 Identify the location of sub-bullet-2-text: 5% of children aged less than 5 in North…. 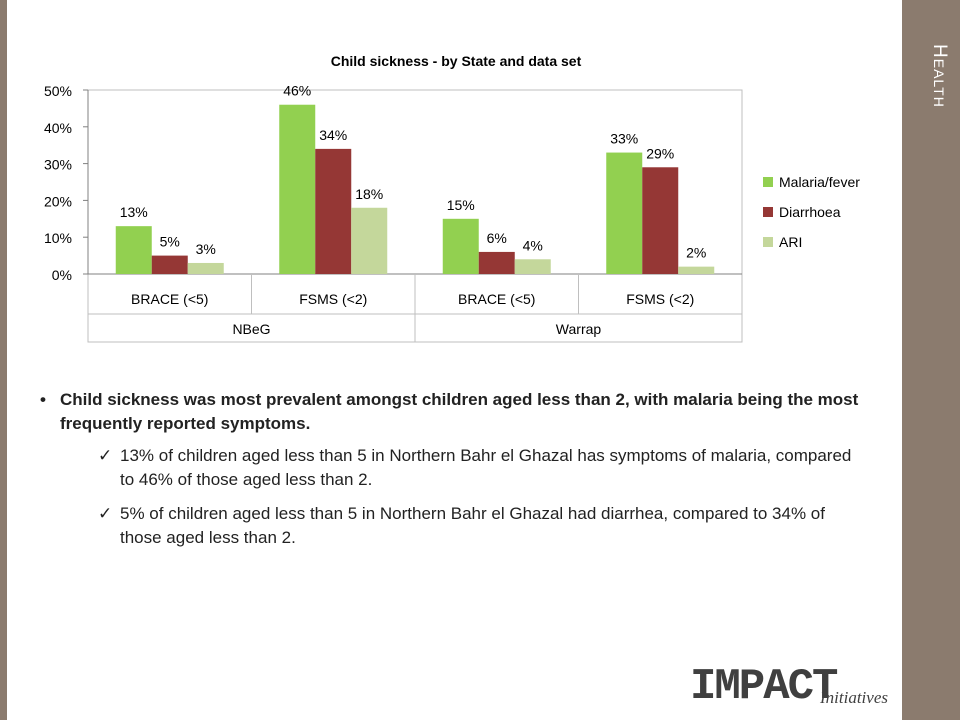
(472, 525).